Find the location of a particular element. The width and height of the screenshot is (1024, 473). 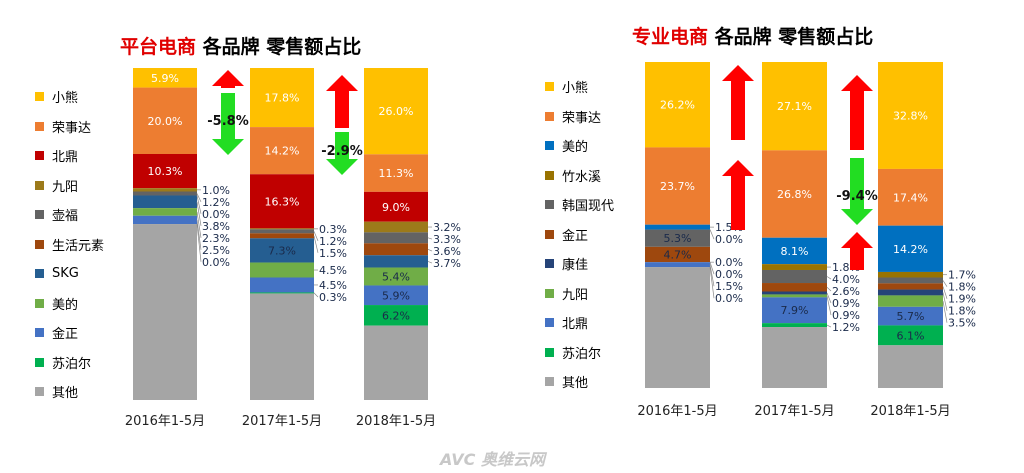

data-label: 3.6% is located at coordinates (447, 251).